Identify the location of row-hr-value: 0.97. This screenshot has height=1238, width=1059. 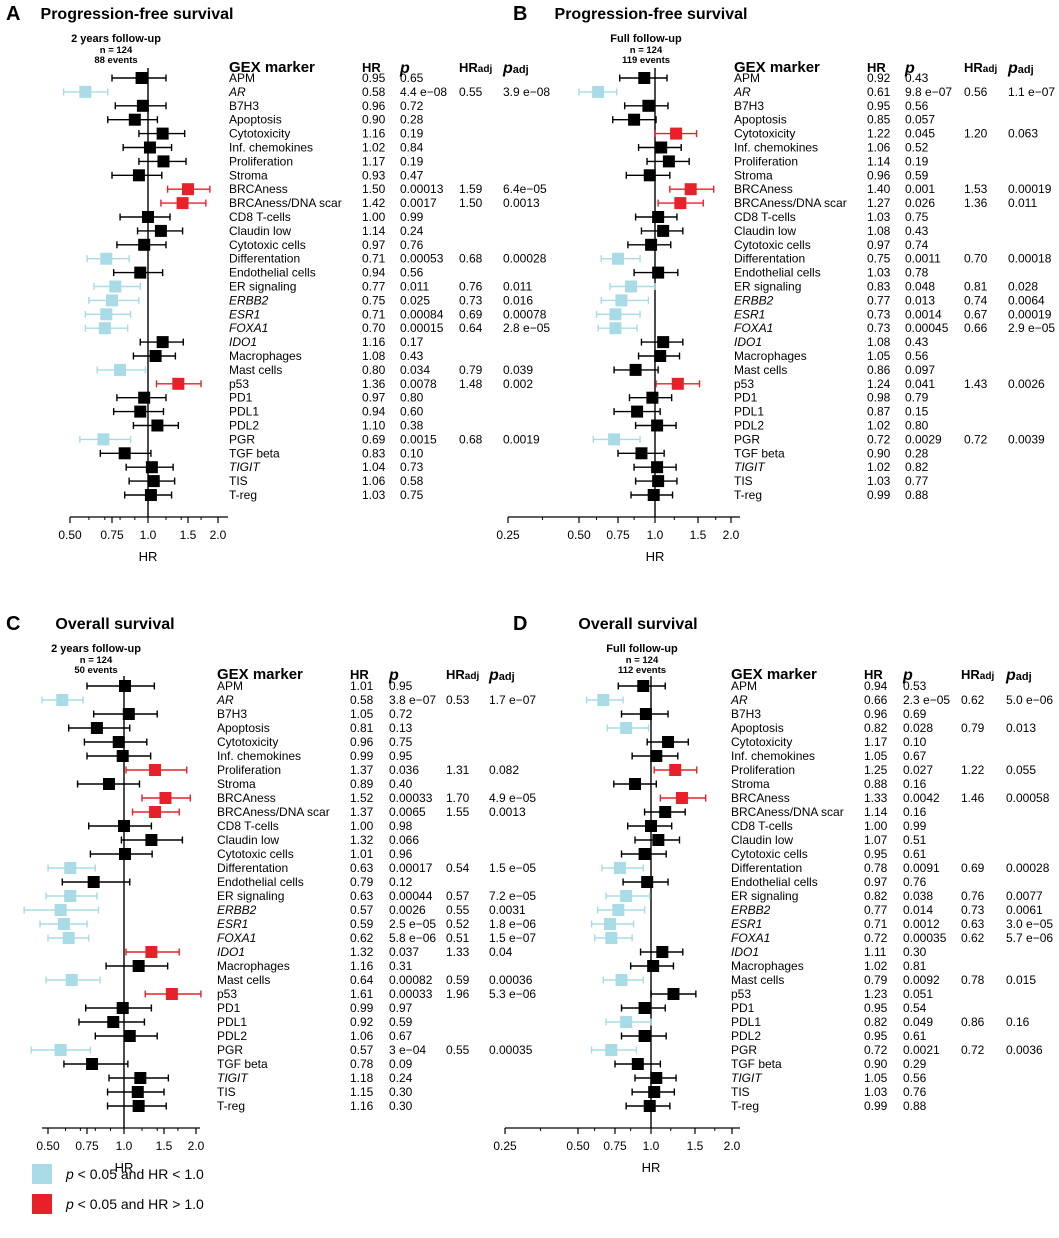
(374, 398).